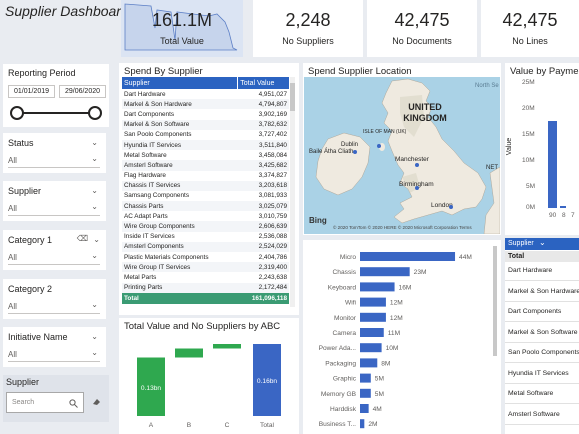  I want to click on table-row: Samsang Components 3,081,933, so click(205, 196).